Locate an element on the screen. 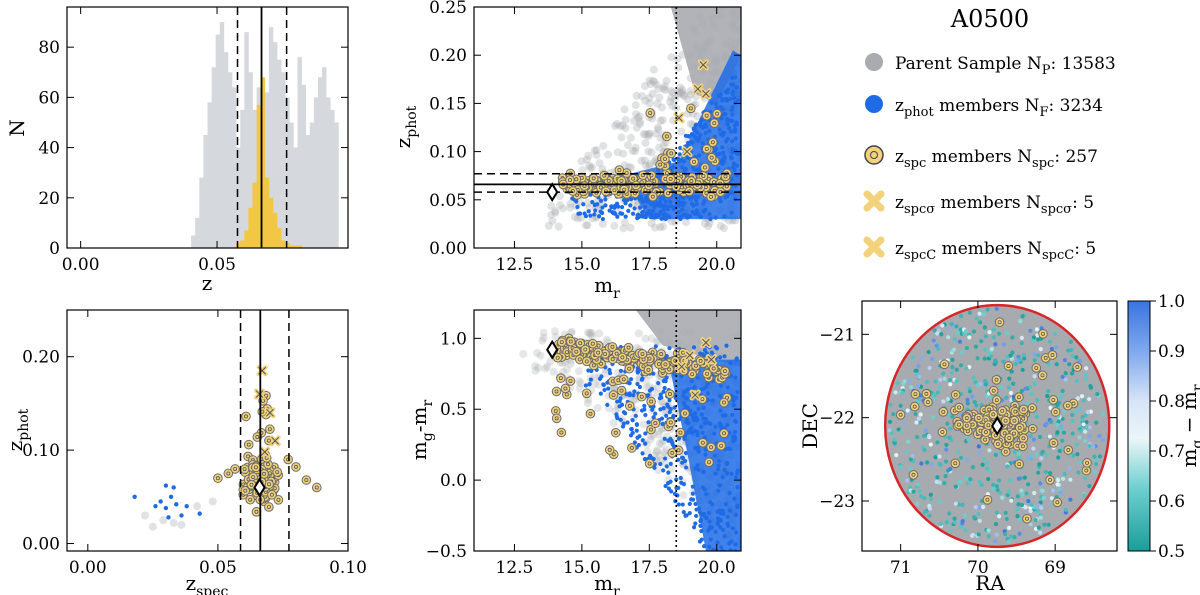 This screenshot has width=1200, height=595. legend-label-mid: members N is located at coordinates (989, 249).